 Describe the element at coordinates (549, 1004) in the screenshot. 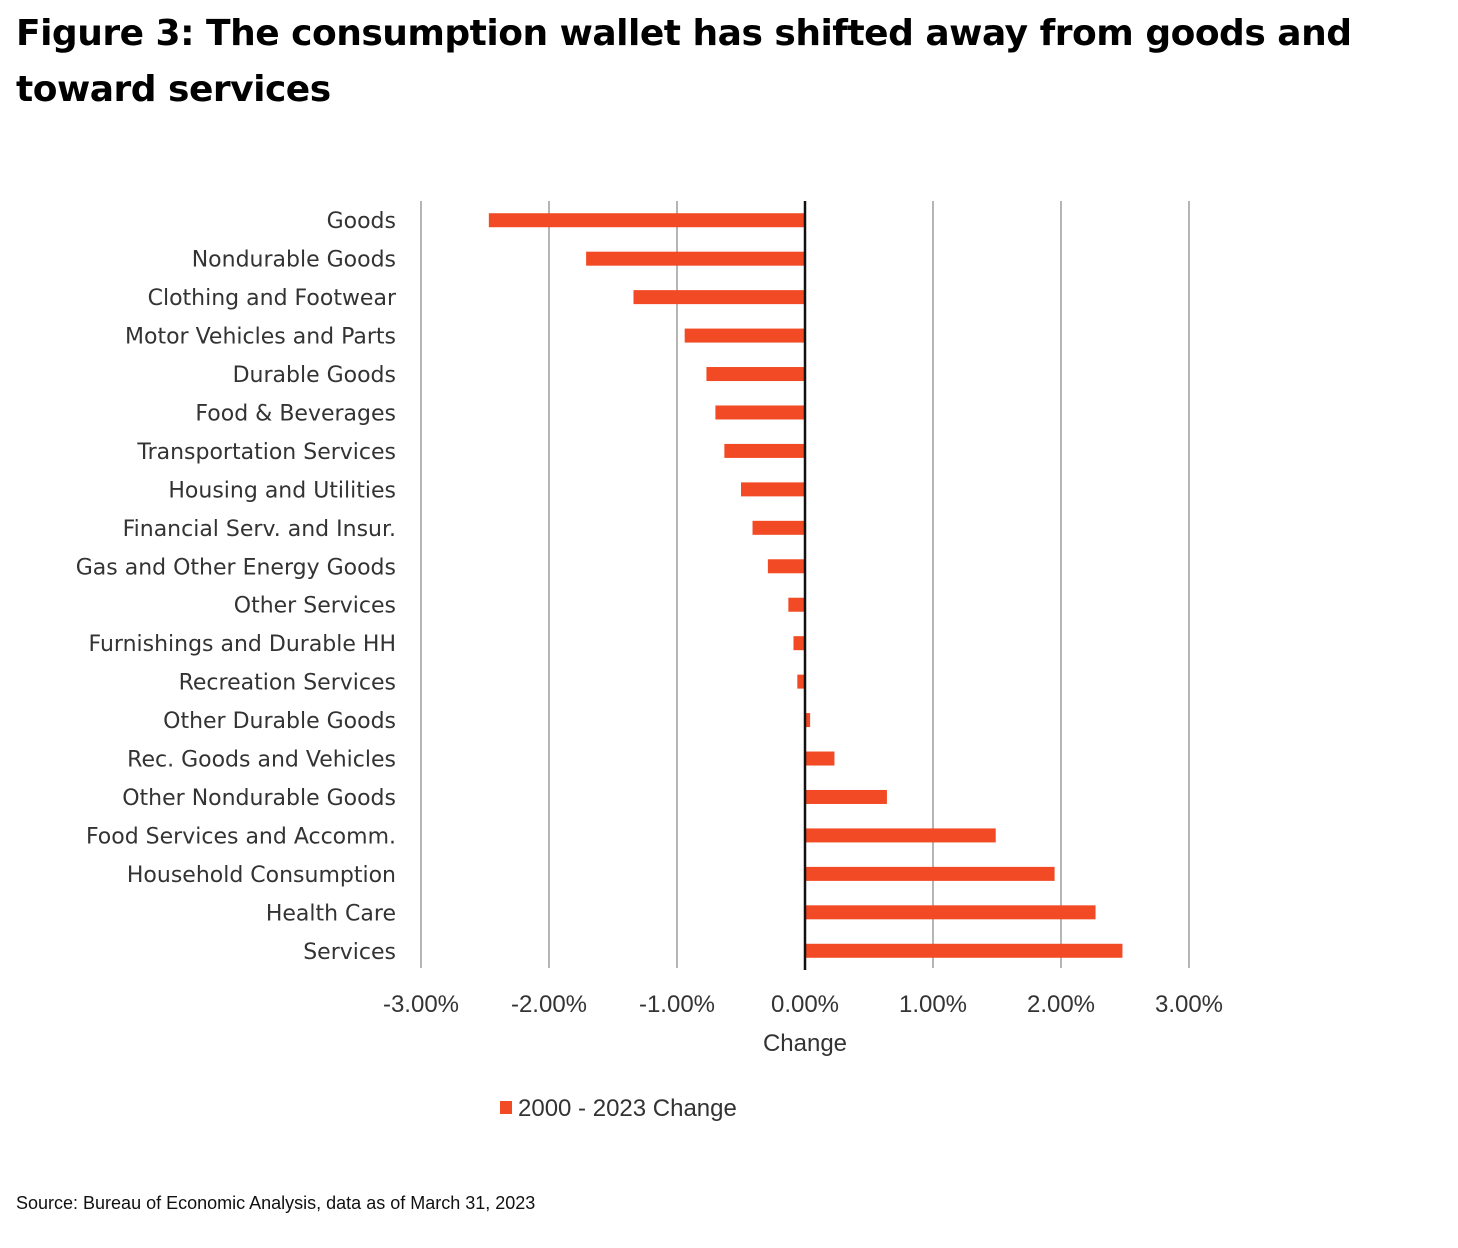

I see `x-tick-label: -2.00%` at that location.